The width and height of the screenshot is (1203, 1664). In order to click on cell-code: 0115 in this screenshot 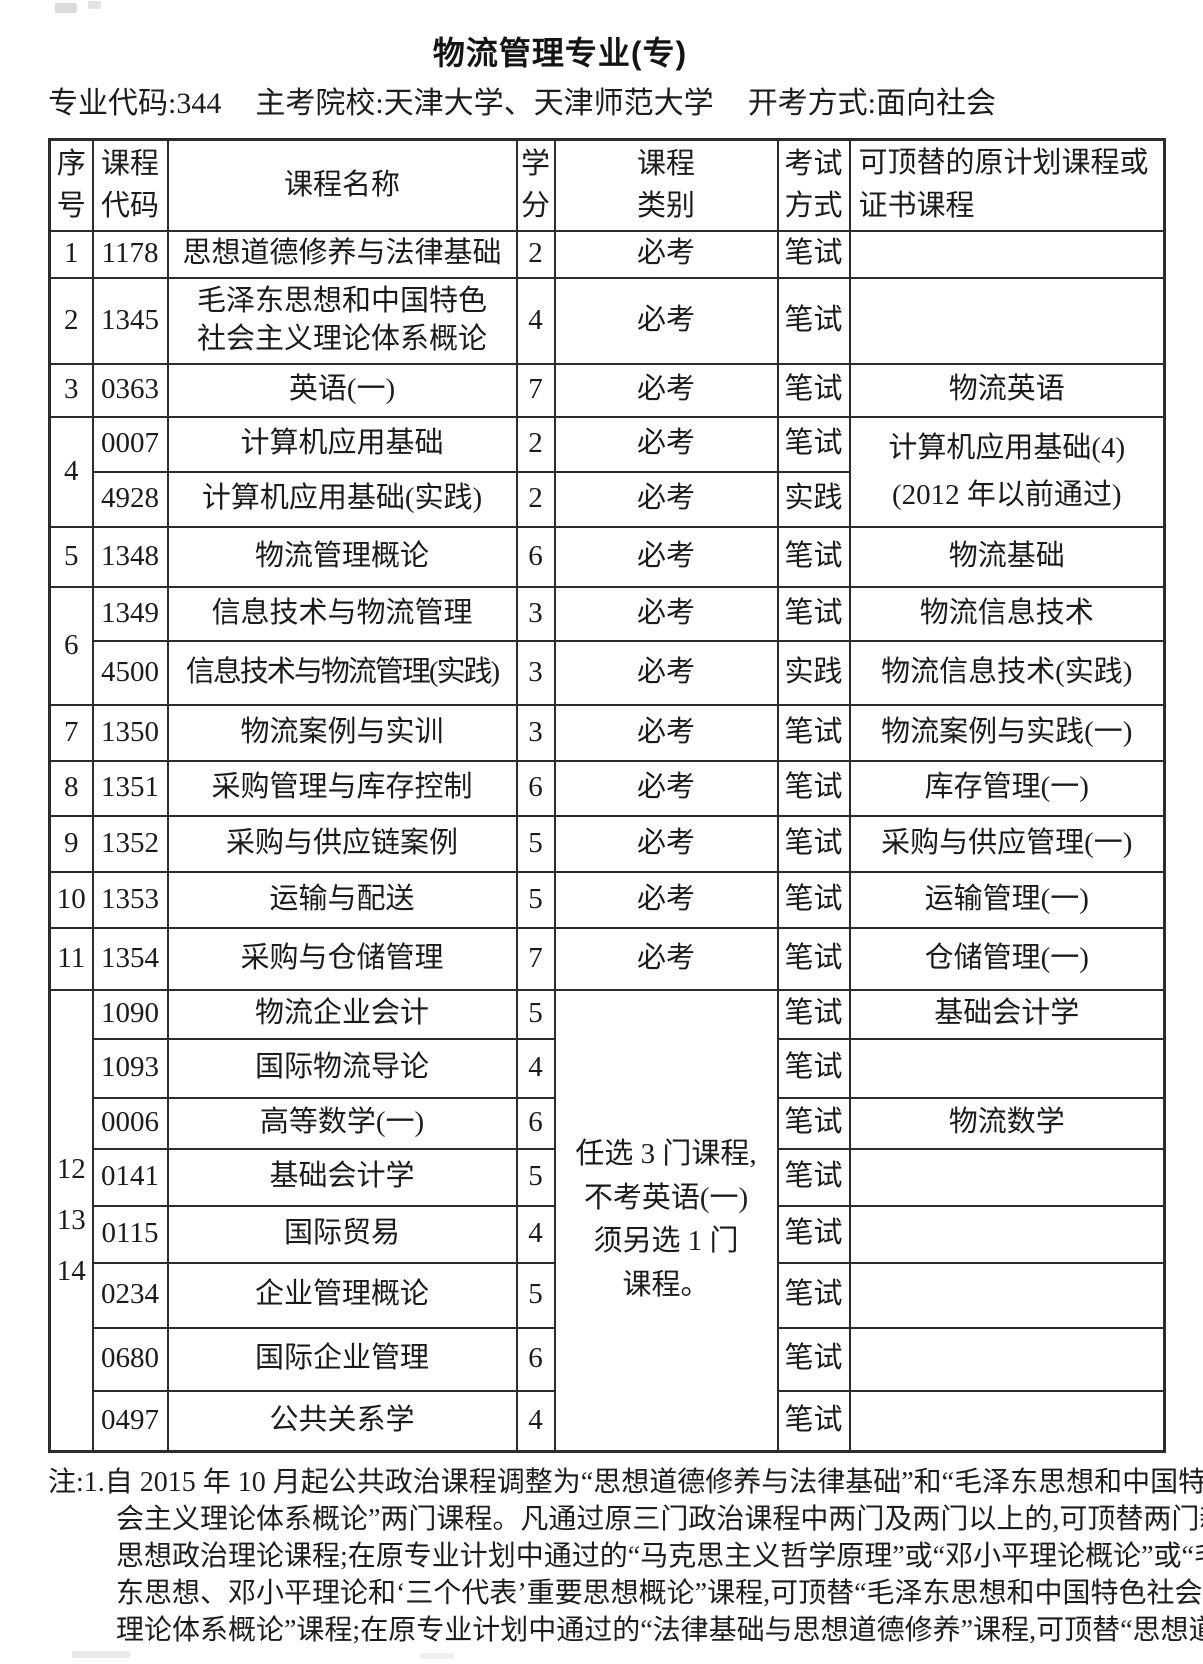, I will do `click(130, 1234)`.